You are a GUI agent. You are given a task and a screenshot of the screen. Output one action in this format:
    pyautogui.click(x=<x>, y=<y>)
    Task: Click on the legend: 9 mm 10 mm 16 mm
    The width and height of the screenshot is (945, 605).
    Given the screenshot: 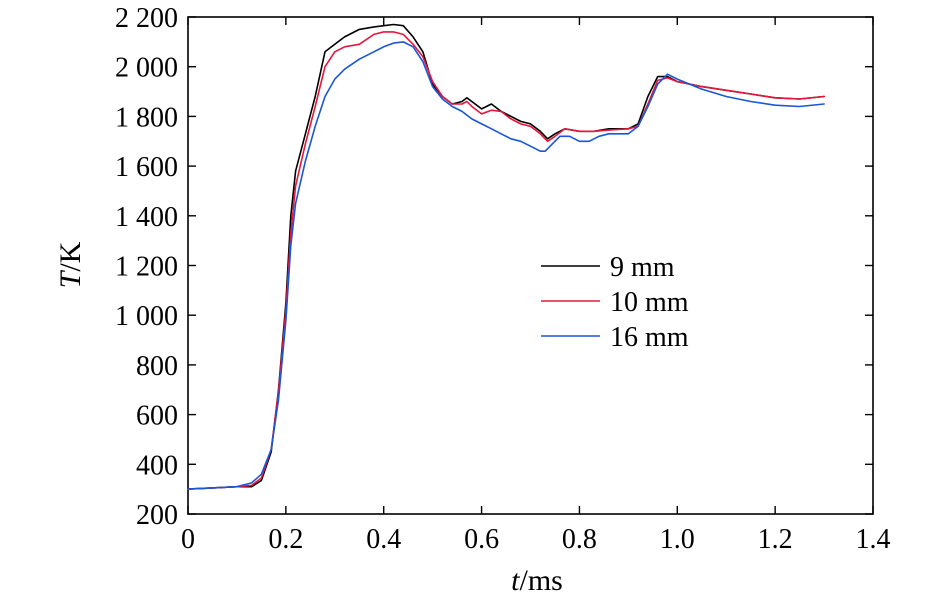 What is the action you would take?
    pyautogui.click(x=615, y=302)
    